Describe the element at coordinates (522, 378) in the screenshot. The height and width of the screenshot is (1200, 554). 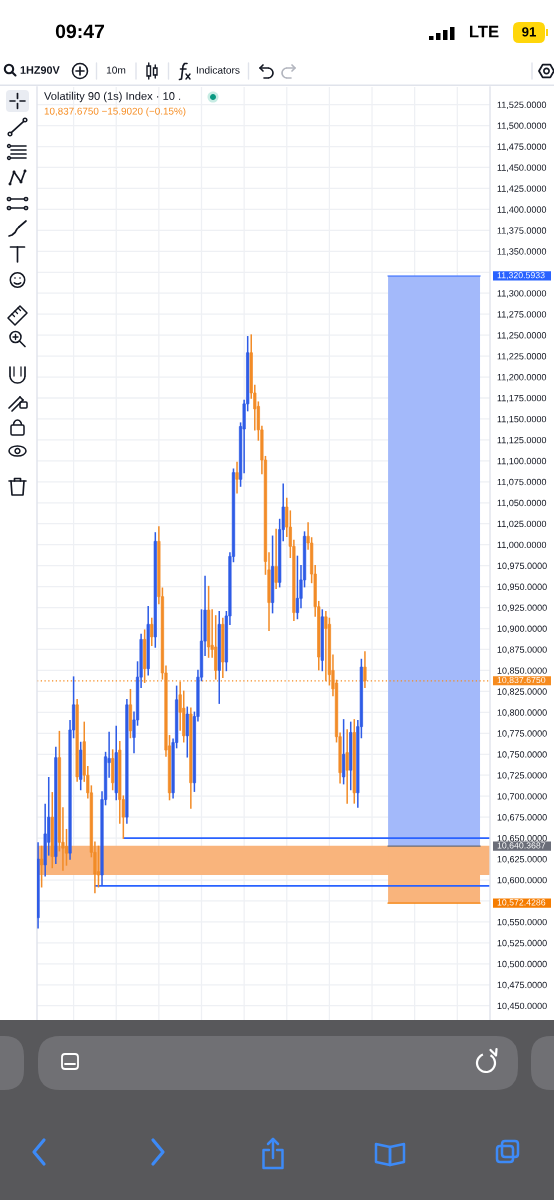
I see `y-tick-label: 11,200.0000` at that location.